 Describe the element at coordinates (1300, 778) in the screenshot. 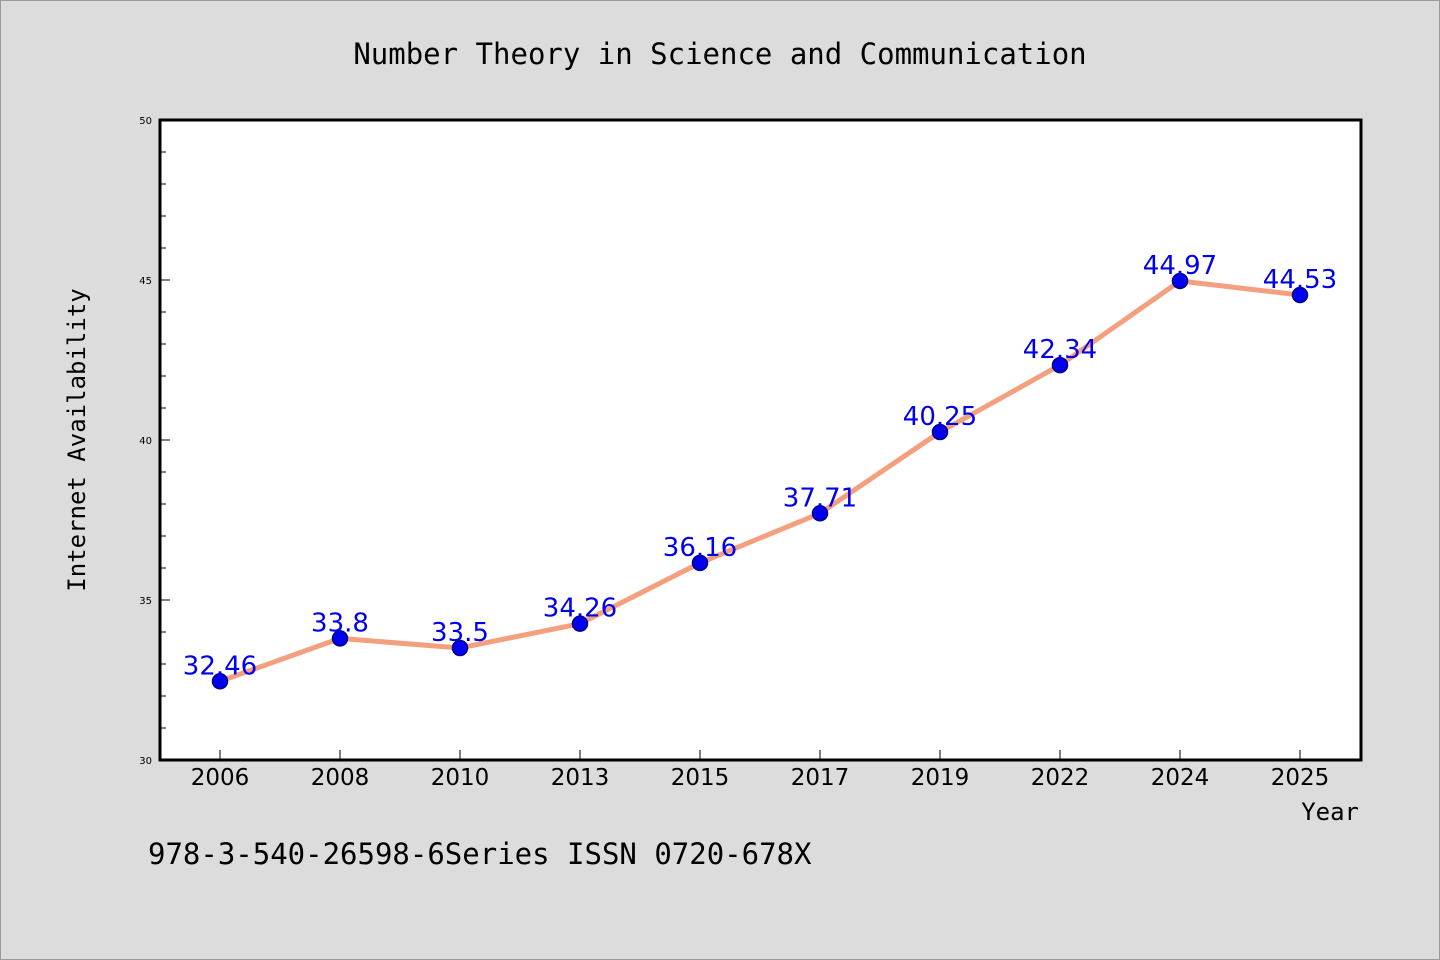

I see `x-tick-label: 2025` at that location.